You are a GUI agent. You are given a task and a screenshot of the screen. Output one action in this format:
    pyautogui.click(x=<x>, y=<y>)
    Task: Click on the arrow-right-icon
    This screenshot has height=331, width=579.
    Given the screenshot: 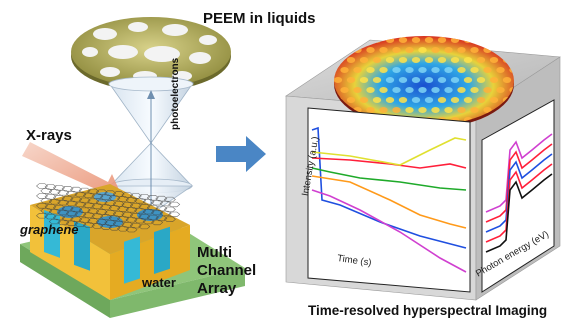 What is the action you would take?
    pyautogui.click(x=241, y=154)
    